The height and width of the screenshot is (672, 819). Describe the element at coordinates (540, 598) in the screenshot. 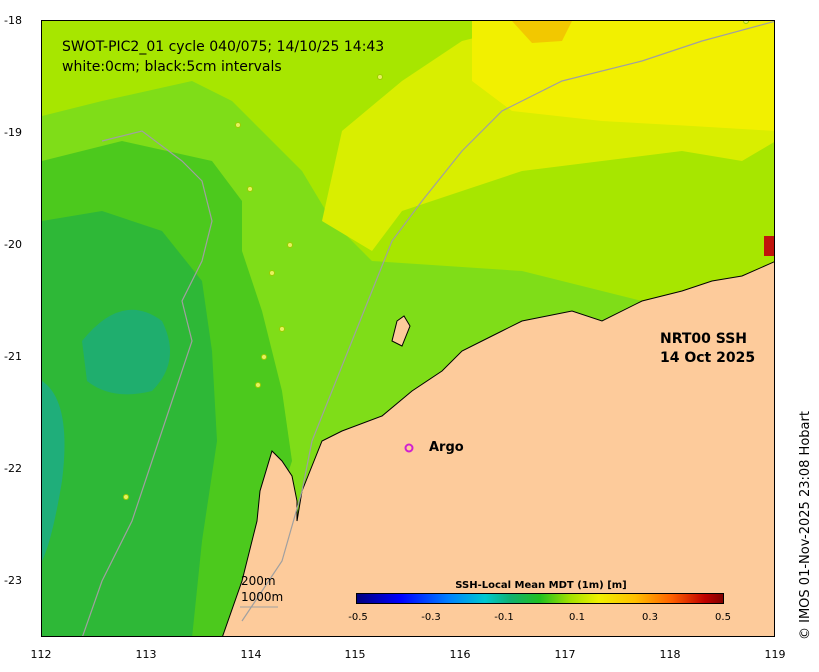

I see `colorbar` at that location.